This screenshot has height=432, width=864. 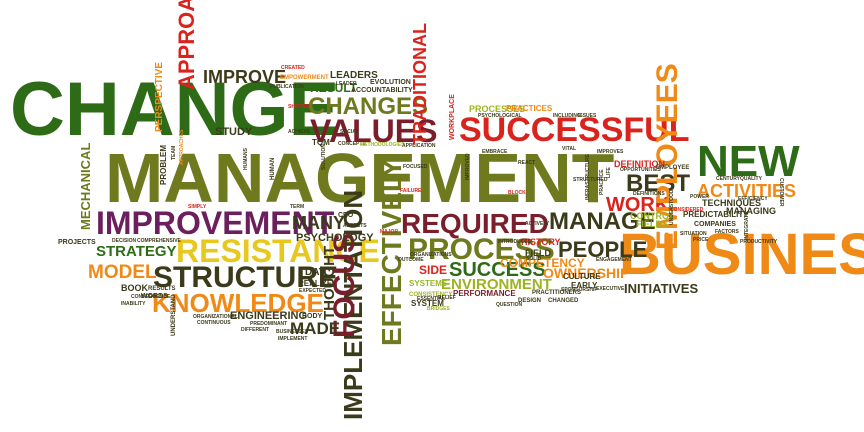 I want to click on word-failure: FAILURE, so click(x=411, y=191).